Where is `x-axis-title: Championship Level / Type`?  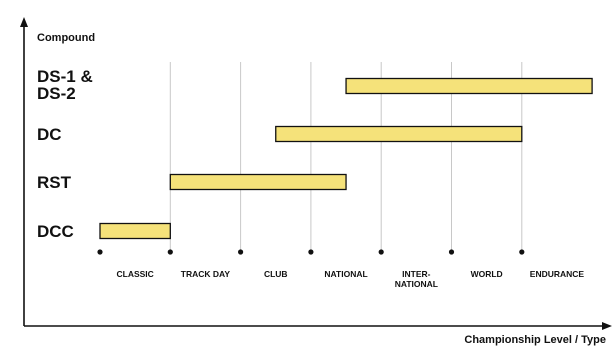 x-axis-title: Championship Level / Type is located at coordinates (535, 340).